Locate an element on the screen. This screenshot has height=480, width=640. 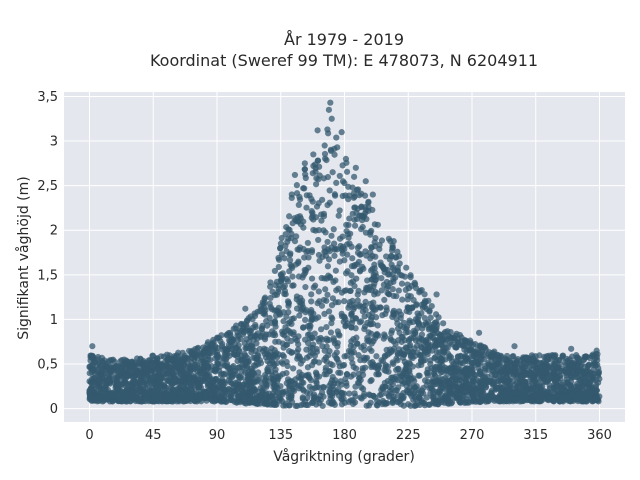
x-tick-labels: 0 45 90 135 180 225 270 315 360 is located at coordinates (348, 435).